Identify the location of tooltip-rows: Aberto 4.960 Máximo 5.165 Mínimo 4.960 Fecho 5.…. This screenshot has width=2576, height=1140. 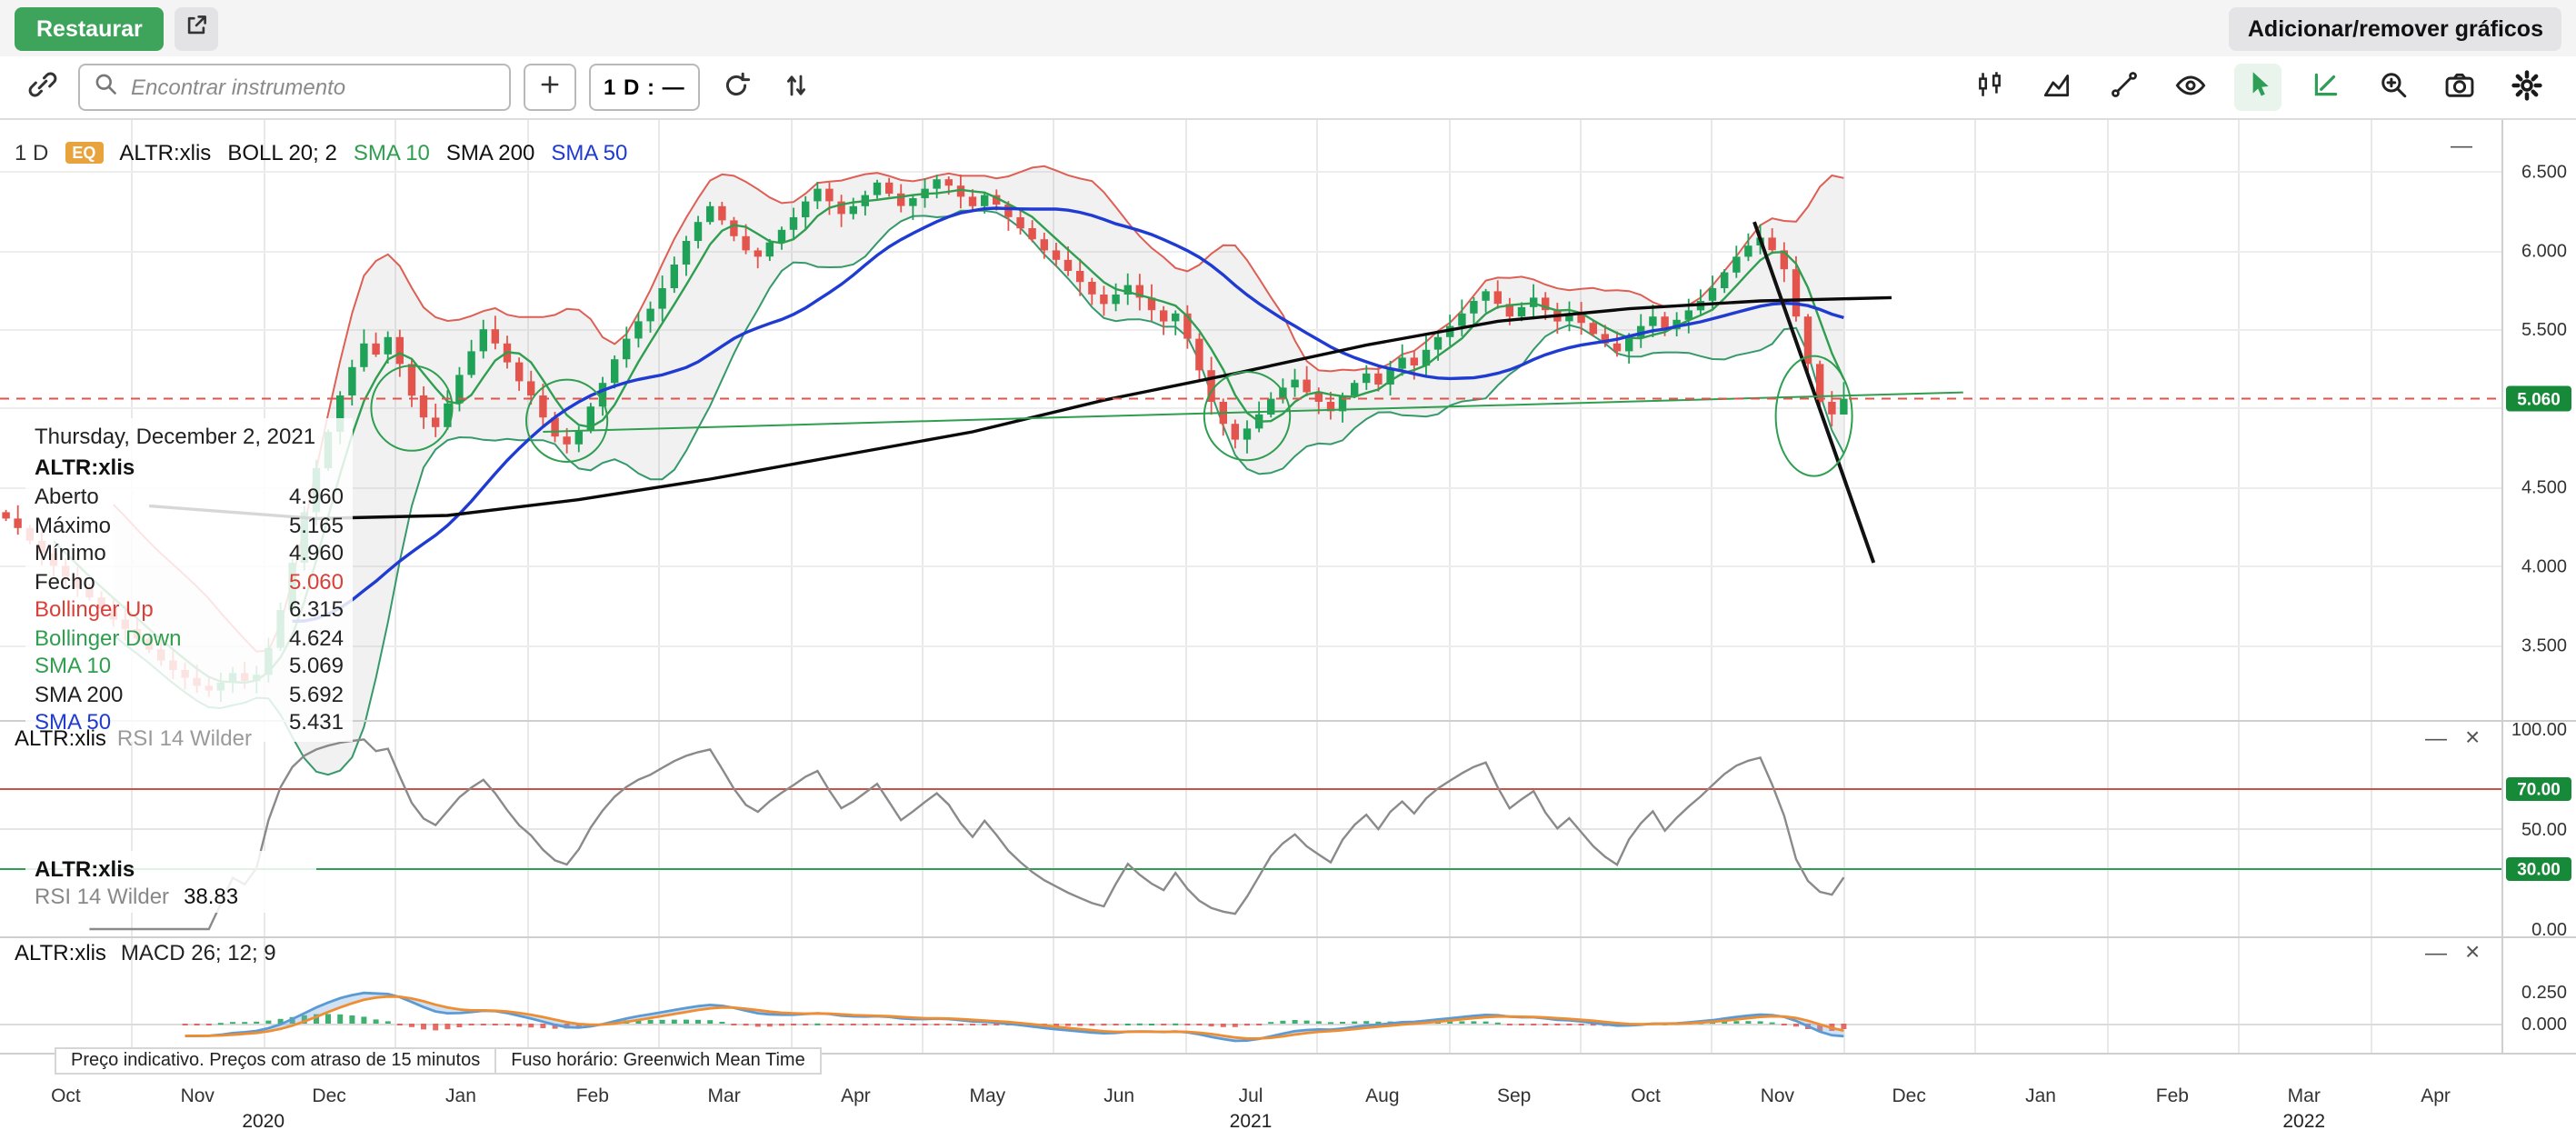
(189, 610).